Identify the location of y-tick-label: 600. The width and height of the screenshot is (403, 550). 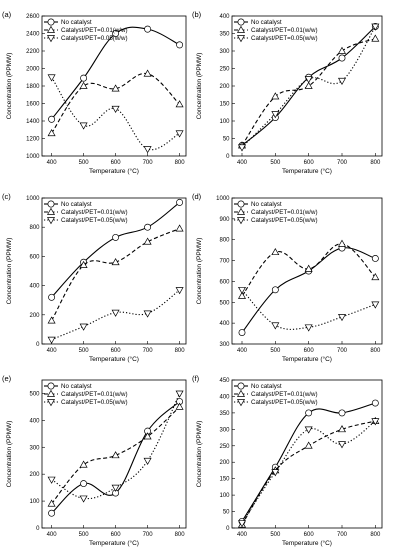
(34, 257).